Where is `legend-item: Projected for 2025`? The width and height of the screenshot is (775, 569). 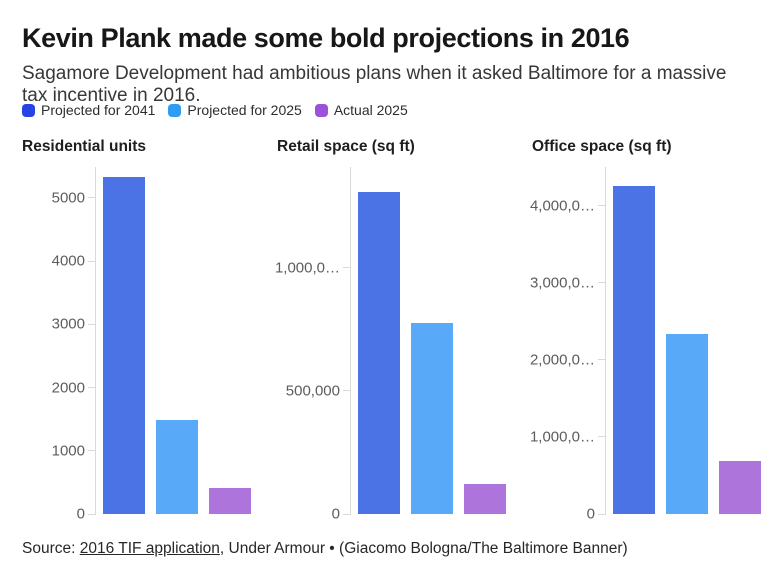
legend-item: Projected for 2025 is located at coordinates (235, 110).